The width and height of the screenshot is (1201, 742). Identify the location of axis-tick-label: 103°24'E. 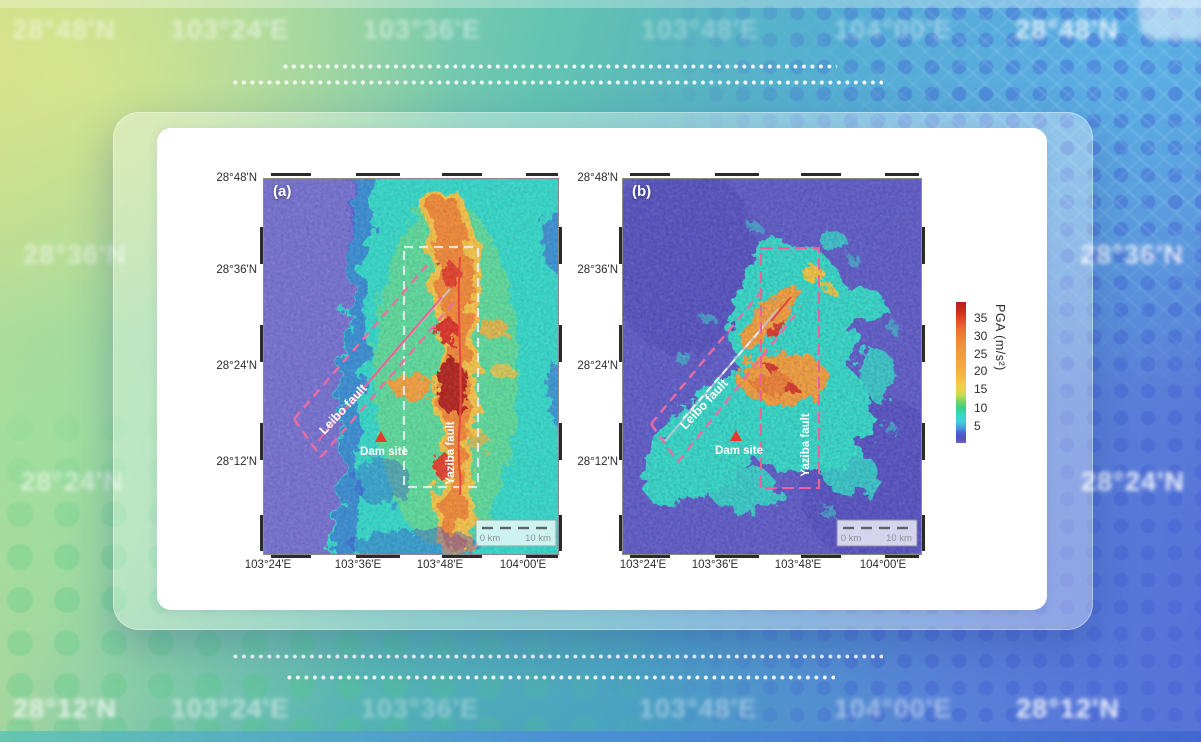
(643, 565).